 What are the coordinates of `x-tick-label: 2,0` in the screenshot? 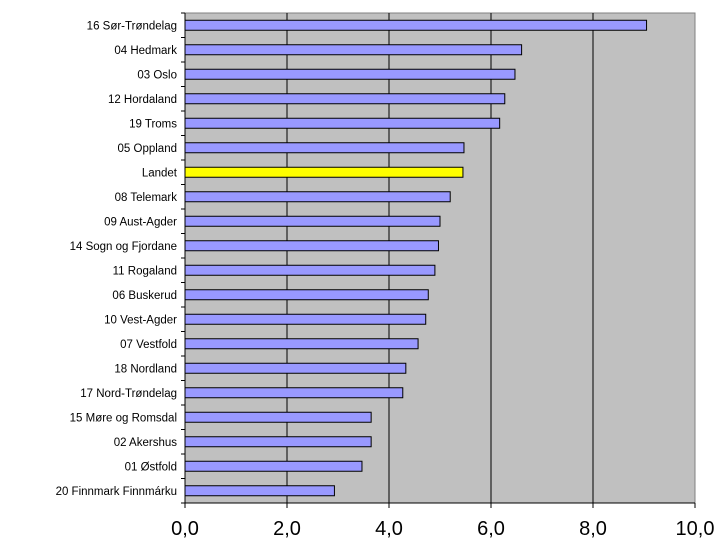 It's located at (287, 529).